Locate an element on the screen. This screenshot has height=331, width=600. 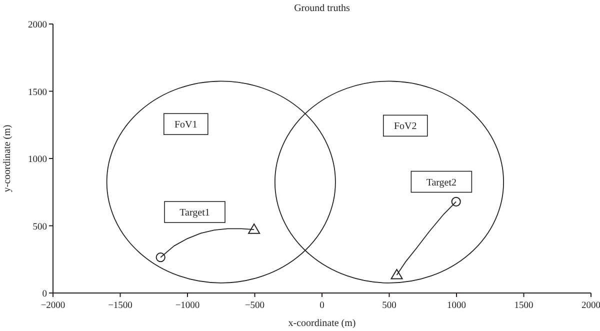
x-tick-label: 1500 is located at coordinates (524, 306).